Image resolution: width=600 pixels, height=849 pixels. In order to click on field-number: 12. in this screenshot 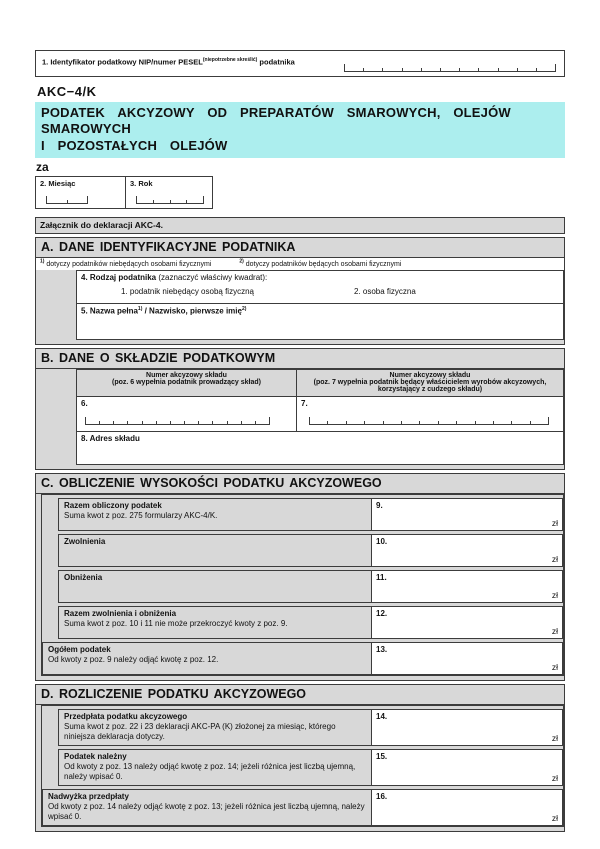, I will do `click(382, 614)`.